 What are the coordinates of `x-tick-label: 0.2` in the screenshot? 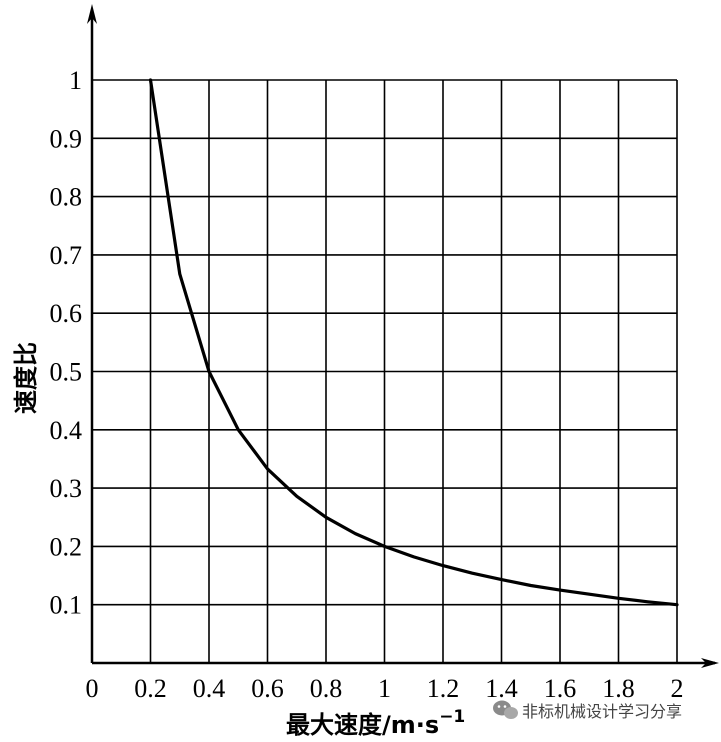 It's located at (150, 688).